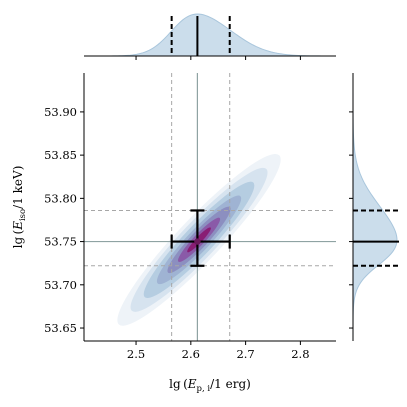  Describe the element at coordinates (60, 328) in the screenshot. I see `y-tick-label: 53.65` at that location.